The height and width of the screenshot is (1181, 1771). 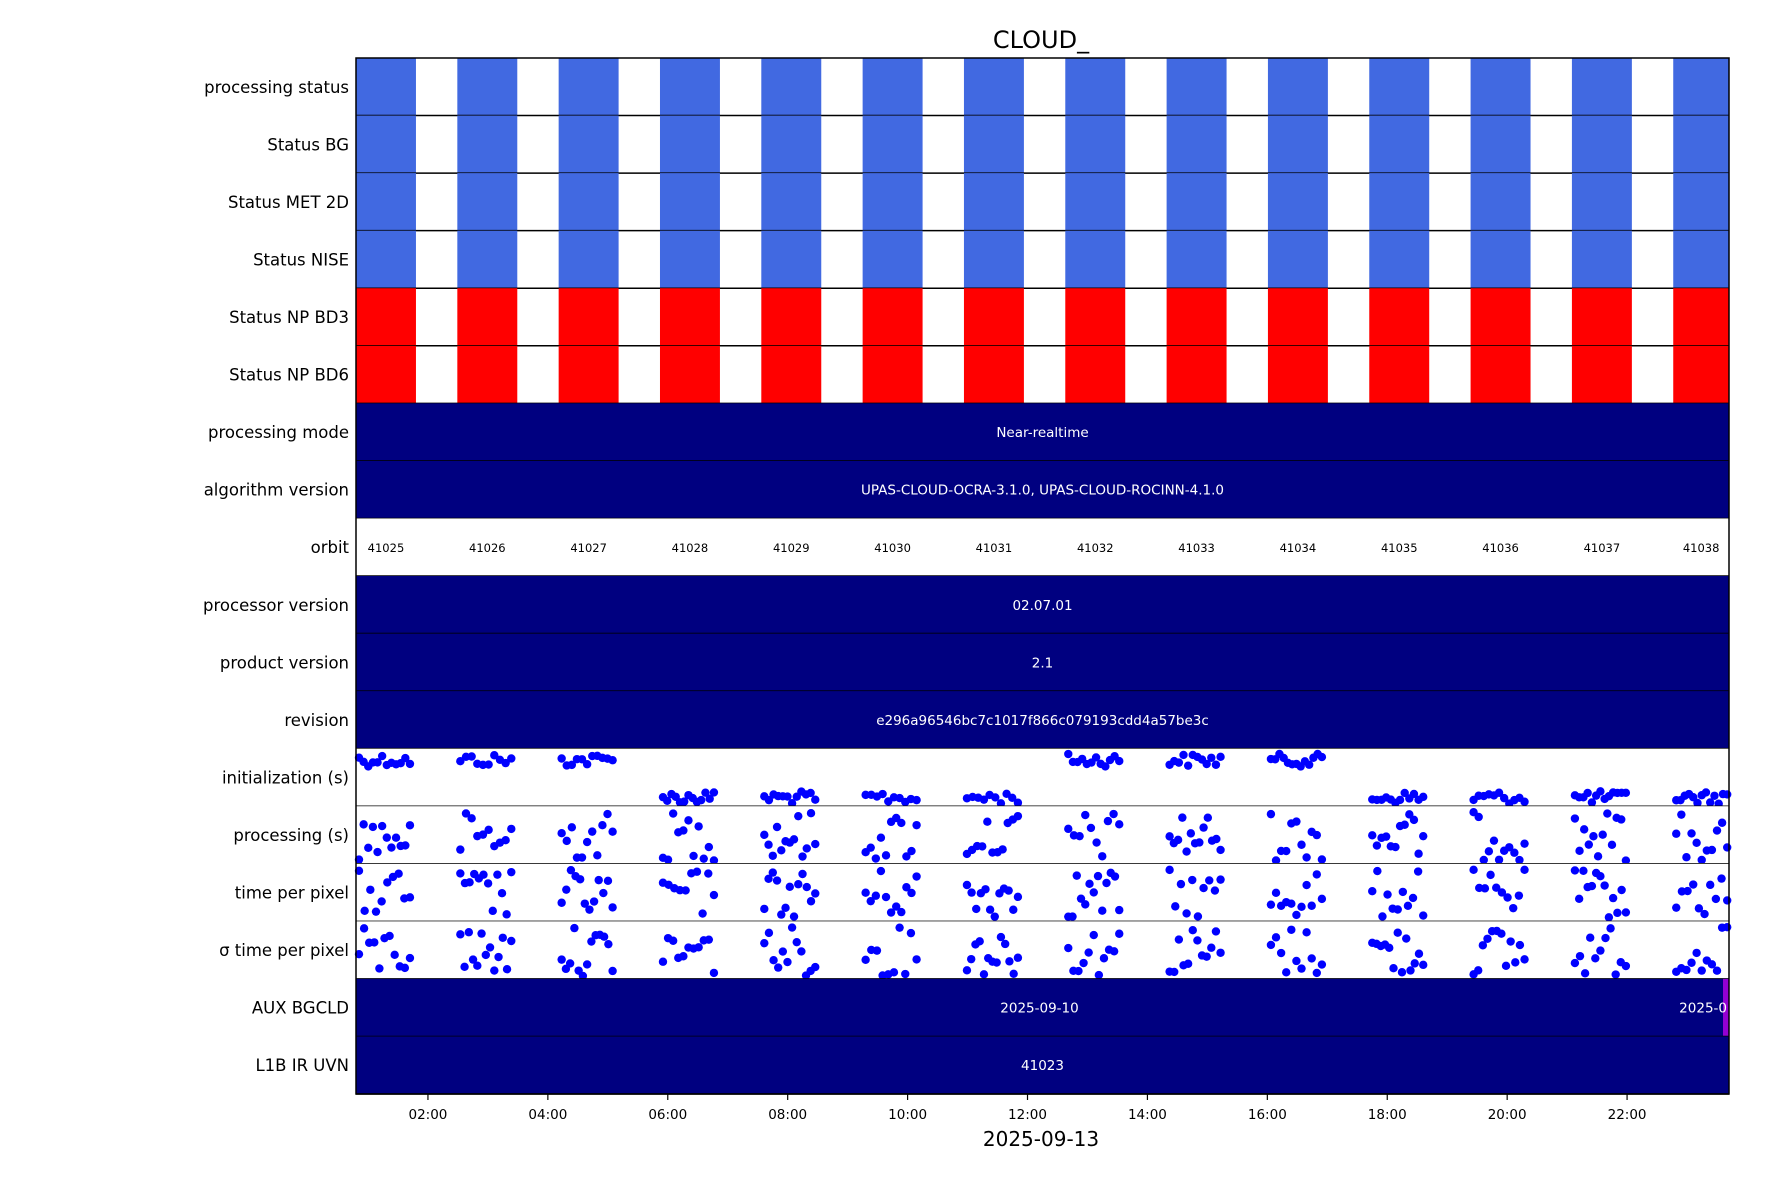 What do you see at coordinates (1042, 375) in the screenshot?
I see `row-status-np-bd6` at bounding box center [1042, 375].